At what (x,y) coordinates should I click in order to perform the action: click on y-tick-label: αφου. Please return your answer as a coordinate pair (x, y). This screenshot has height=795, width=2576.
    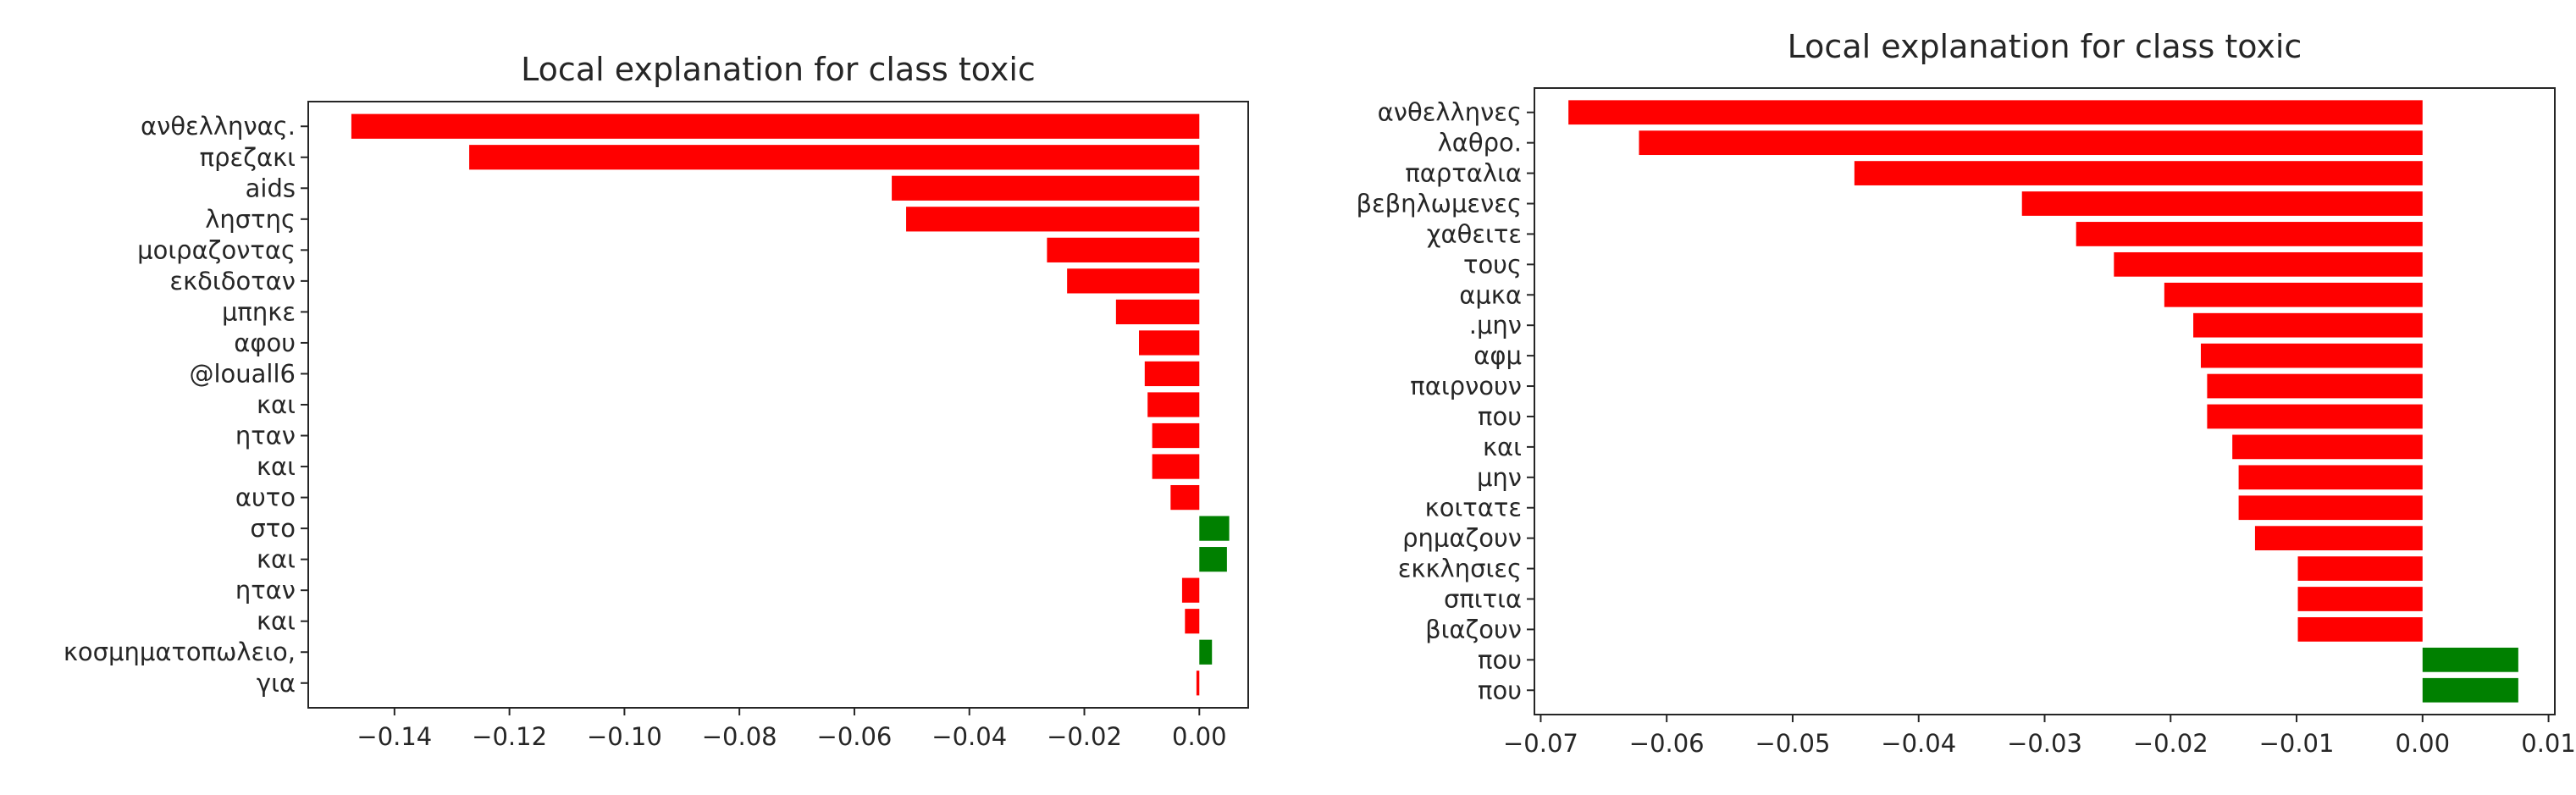
    Looking at the image, I should click on (265, 342).